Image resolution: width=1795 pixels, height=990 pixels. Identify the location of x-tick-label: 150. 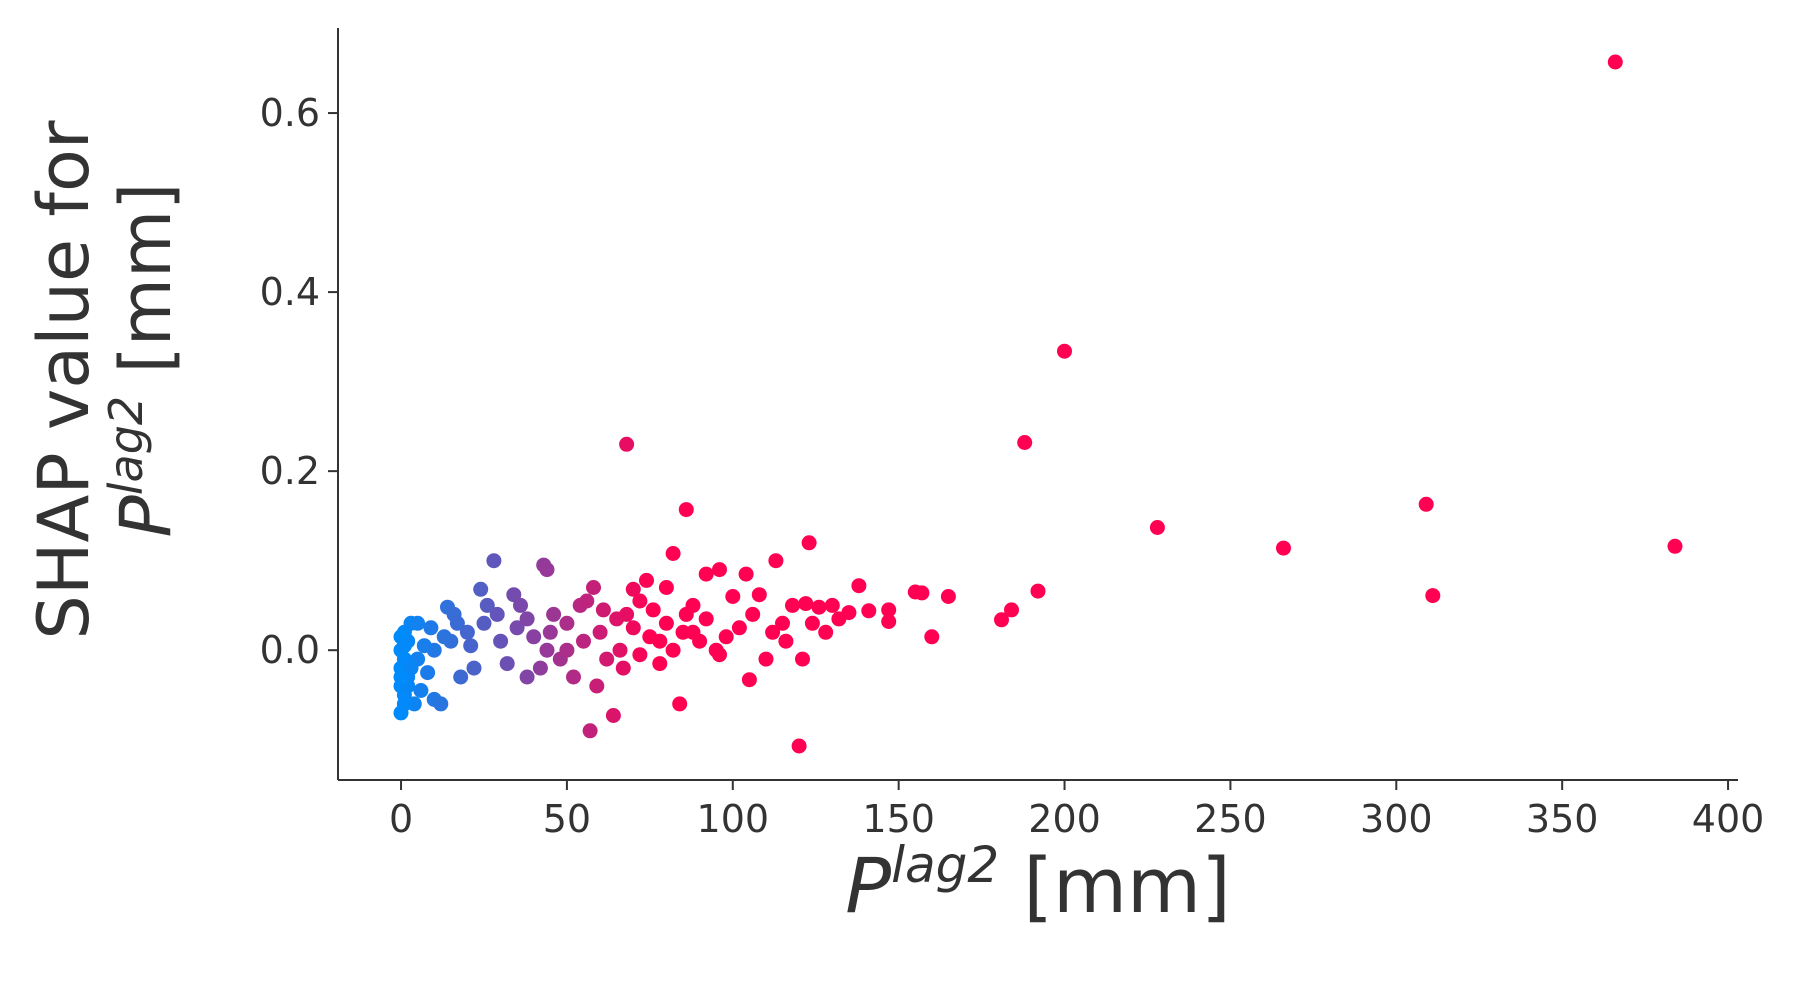
(898, 819).